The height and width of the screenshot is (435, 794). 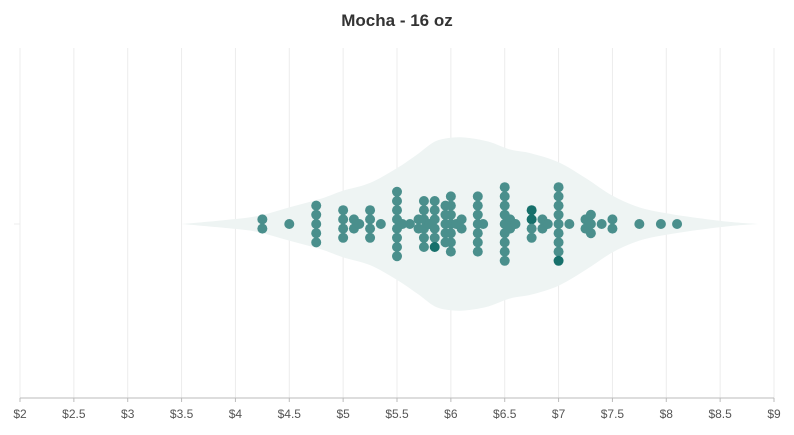 I want to click on x-tick-label: $2.5, so click(x=74, y=414).